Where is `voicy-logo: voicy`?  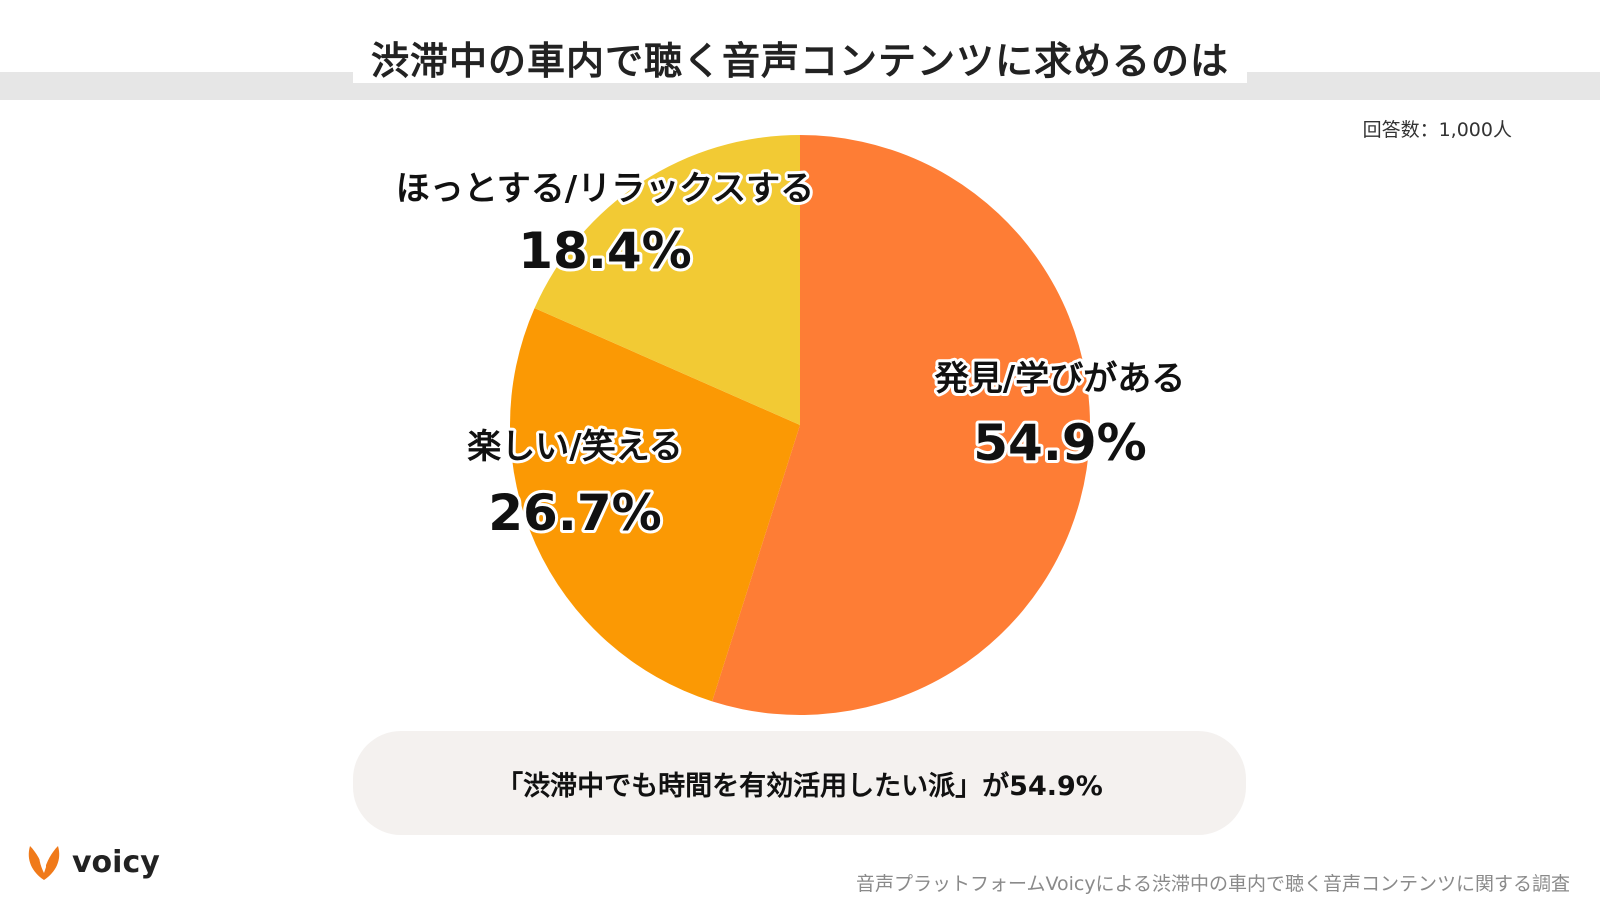
voicy-logo: voicy is located at coordinates (91, 862).